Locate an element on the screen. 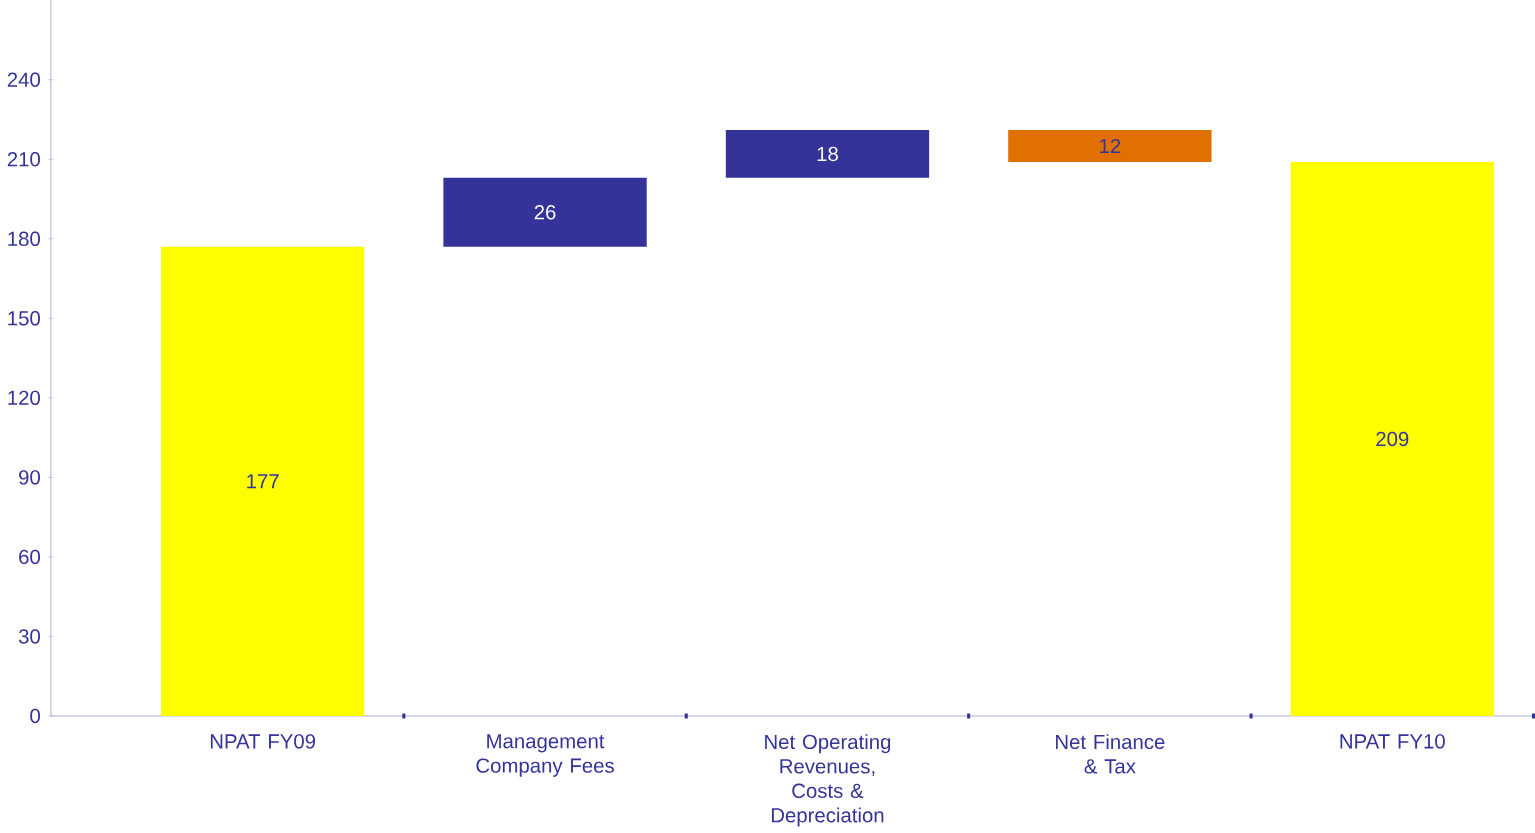 Image resolution: width=1535 pixels, height=833 pixels. data-label: 18 is located at coordinates (827, 154).